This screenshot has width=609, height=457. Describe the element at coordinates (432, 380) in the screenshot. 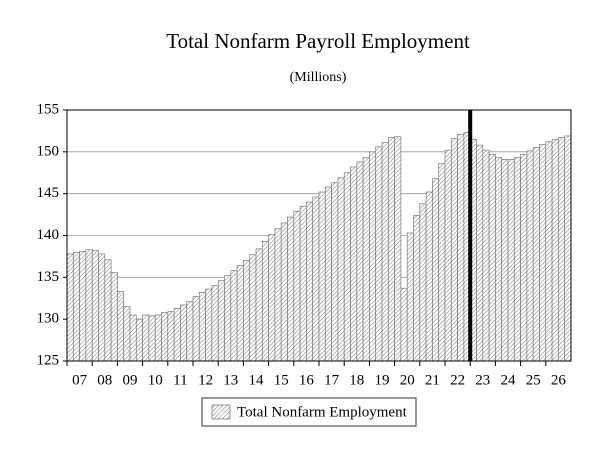

I see `x-tick-label: 21` at that location.